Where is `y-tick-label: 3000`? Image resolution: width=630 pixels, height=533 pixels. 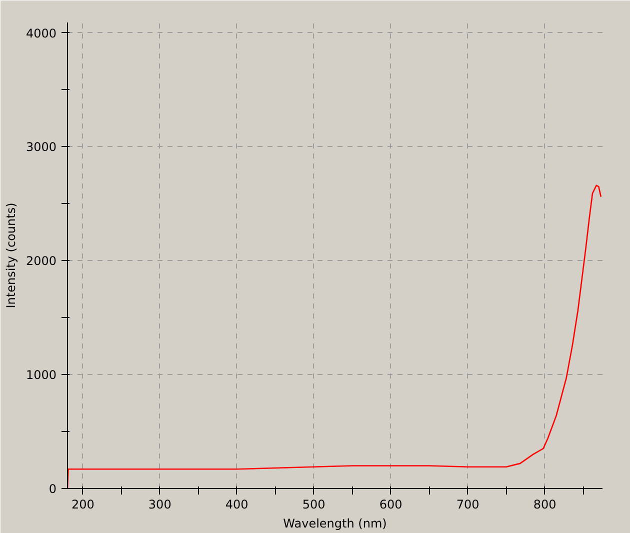 y-tick-label: 3000 is located at coordinates (41, 147).